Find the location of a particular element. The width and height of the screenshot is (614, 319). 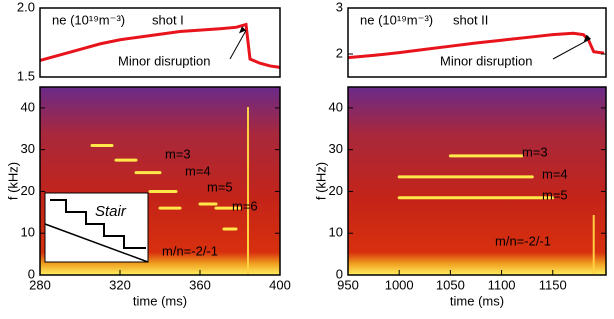

x-tick-label: 1050 is located at coordinates (450, 284).